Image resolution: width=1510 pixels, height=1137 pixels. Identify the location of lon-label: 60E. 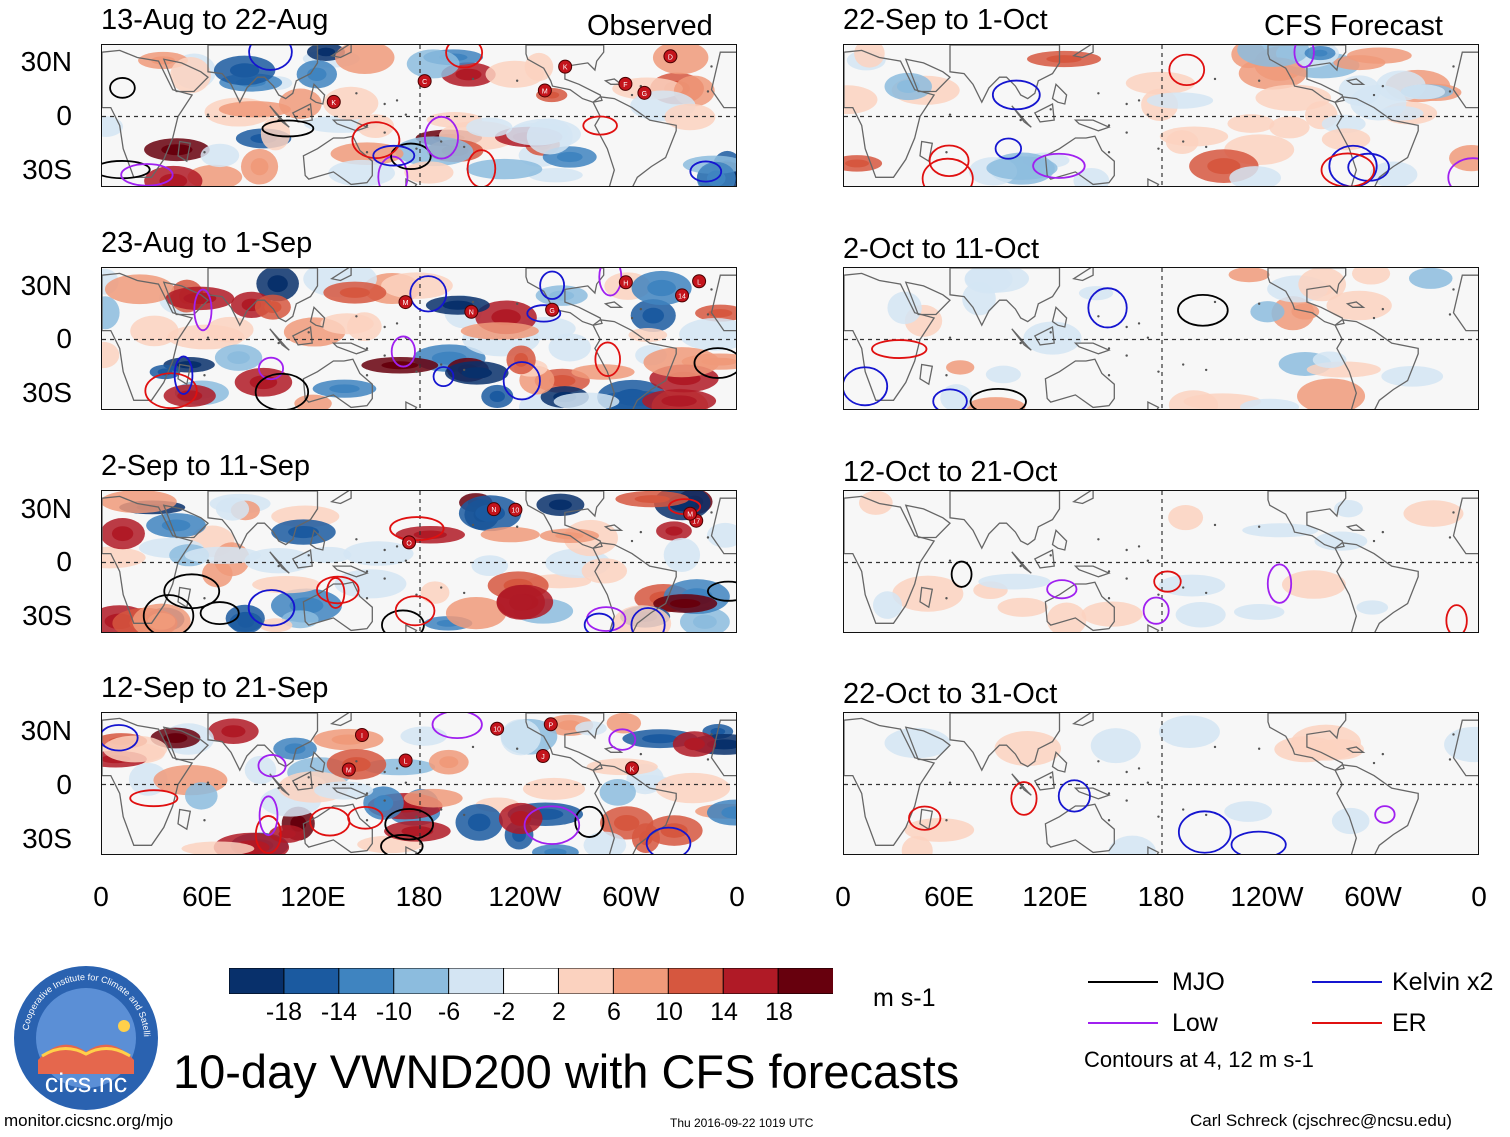
(949, 896).